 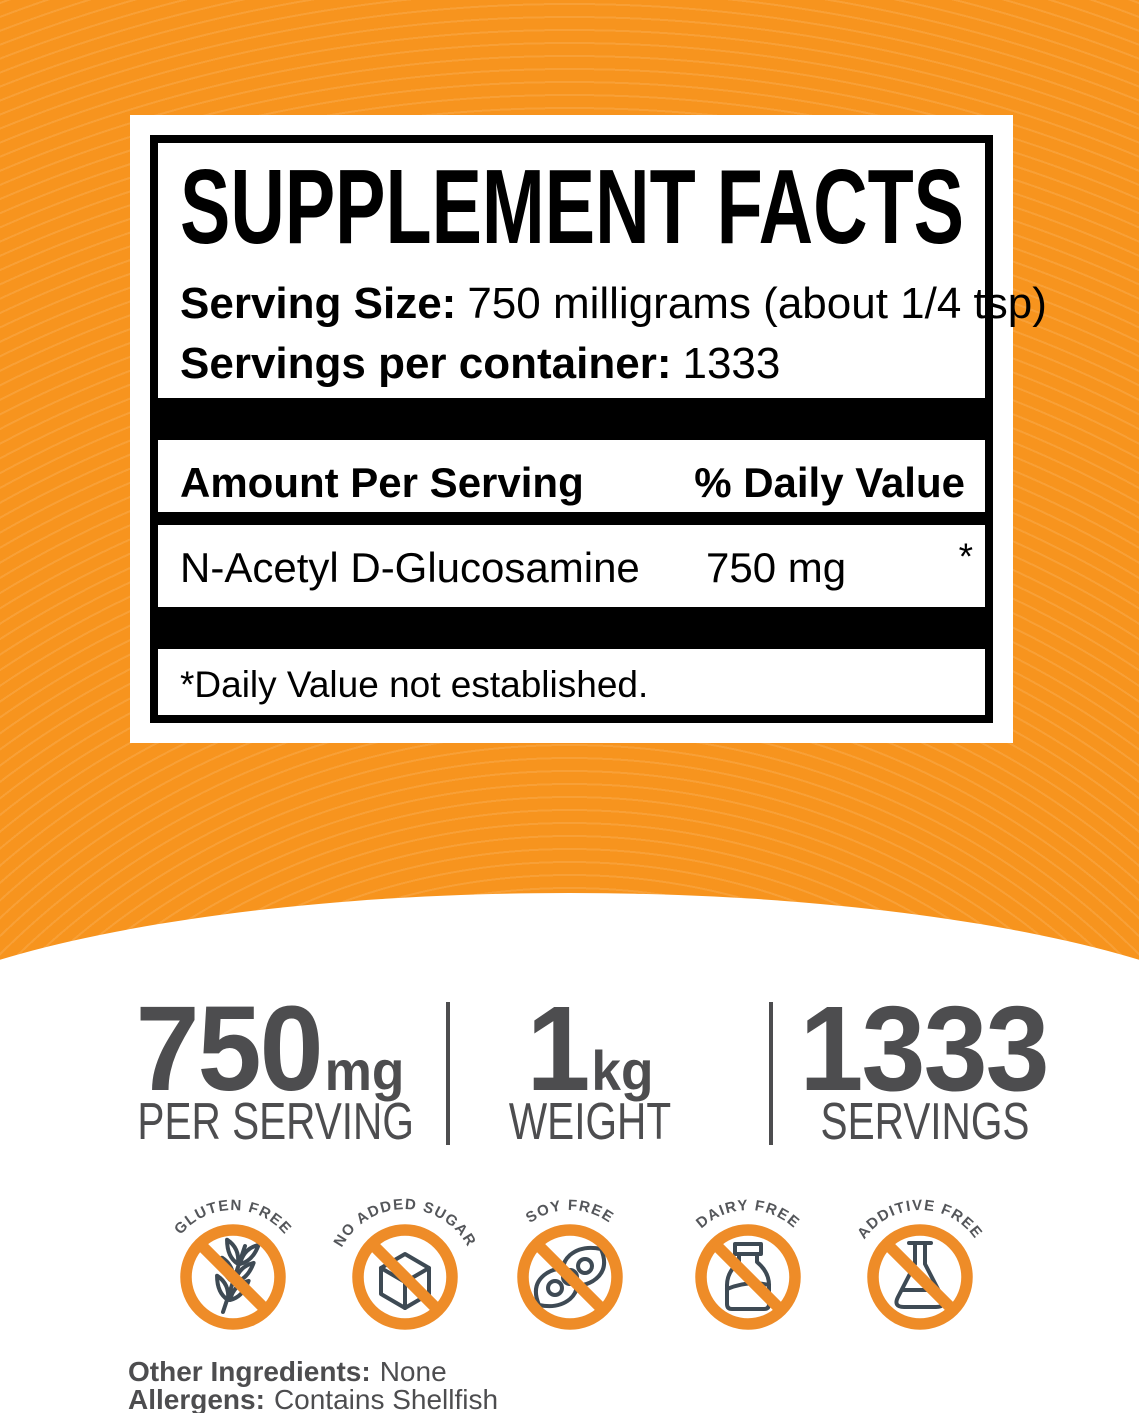 I want to click on stat-per-serving: 750 mg PER SERVING, so click(x=270, y=1065).